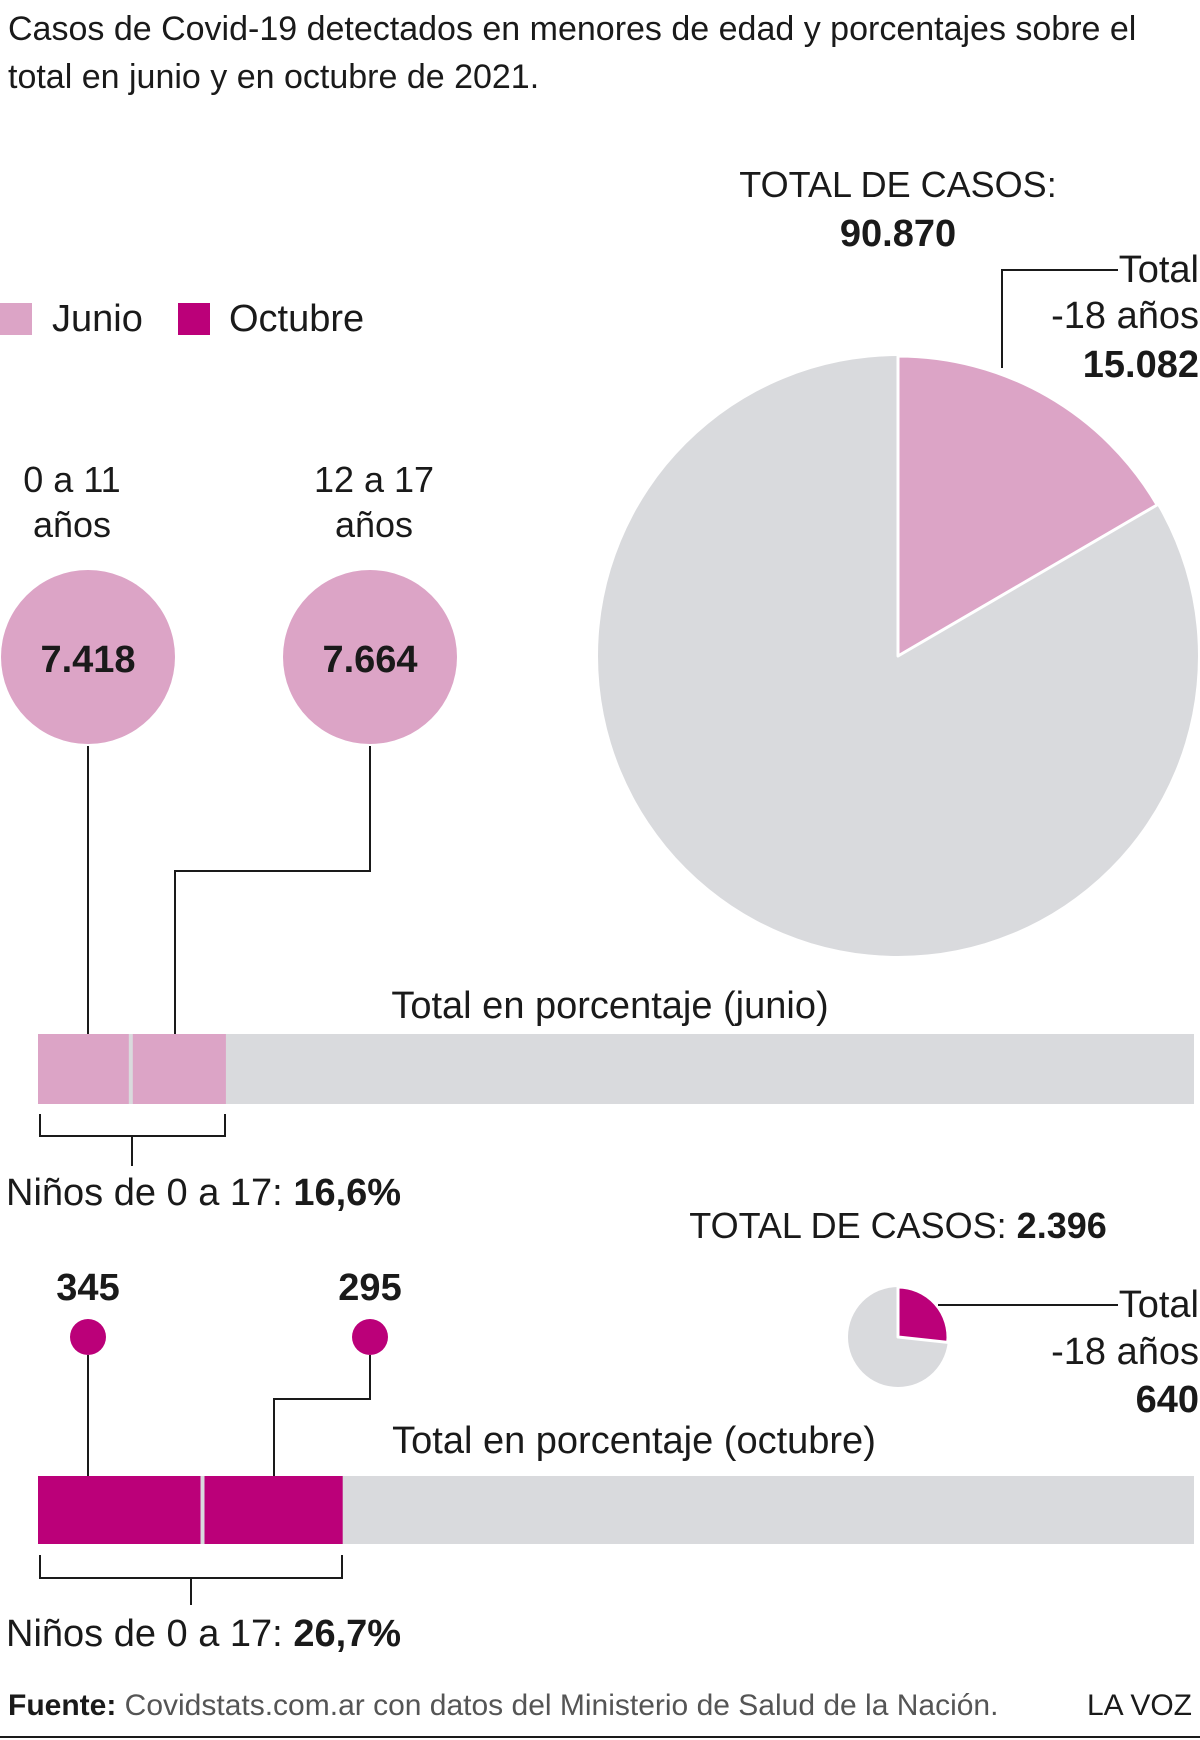  Describe the element at coordinates (923, 1314) in the screenshot. I see `pie-octubre-minors-slice` at that location.